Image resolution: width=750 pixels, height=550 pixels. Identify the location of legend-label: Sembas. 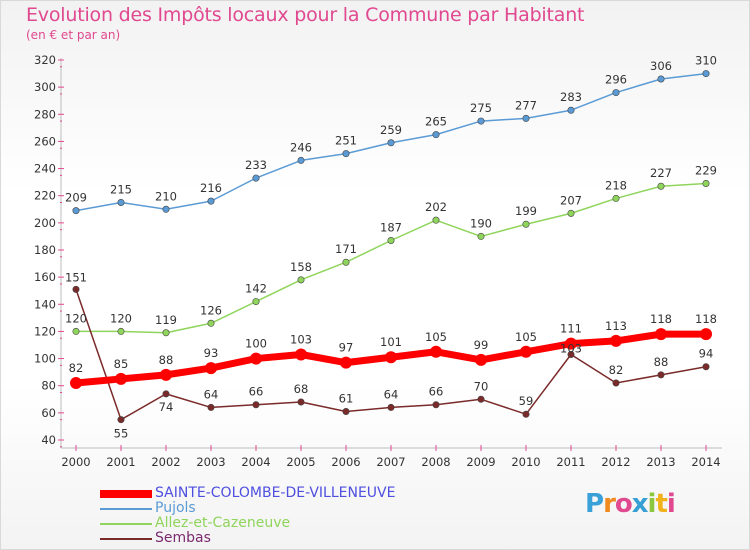
(183, 538).